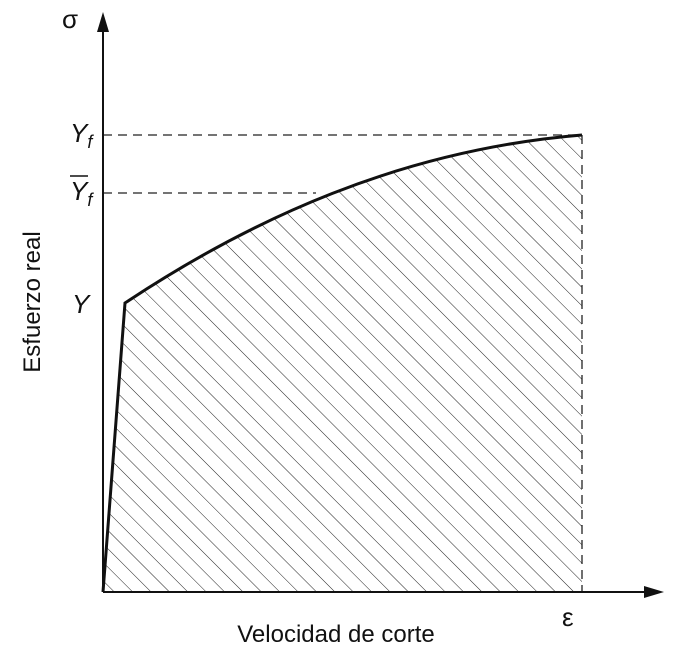 This screenshot has height=648, width=677. I want to click on y-arrow, so click(103, 22).